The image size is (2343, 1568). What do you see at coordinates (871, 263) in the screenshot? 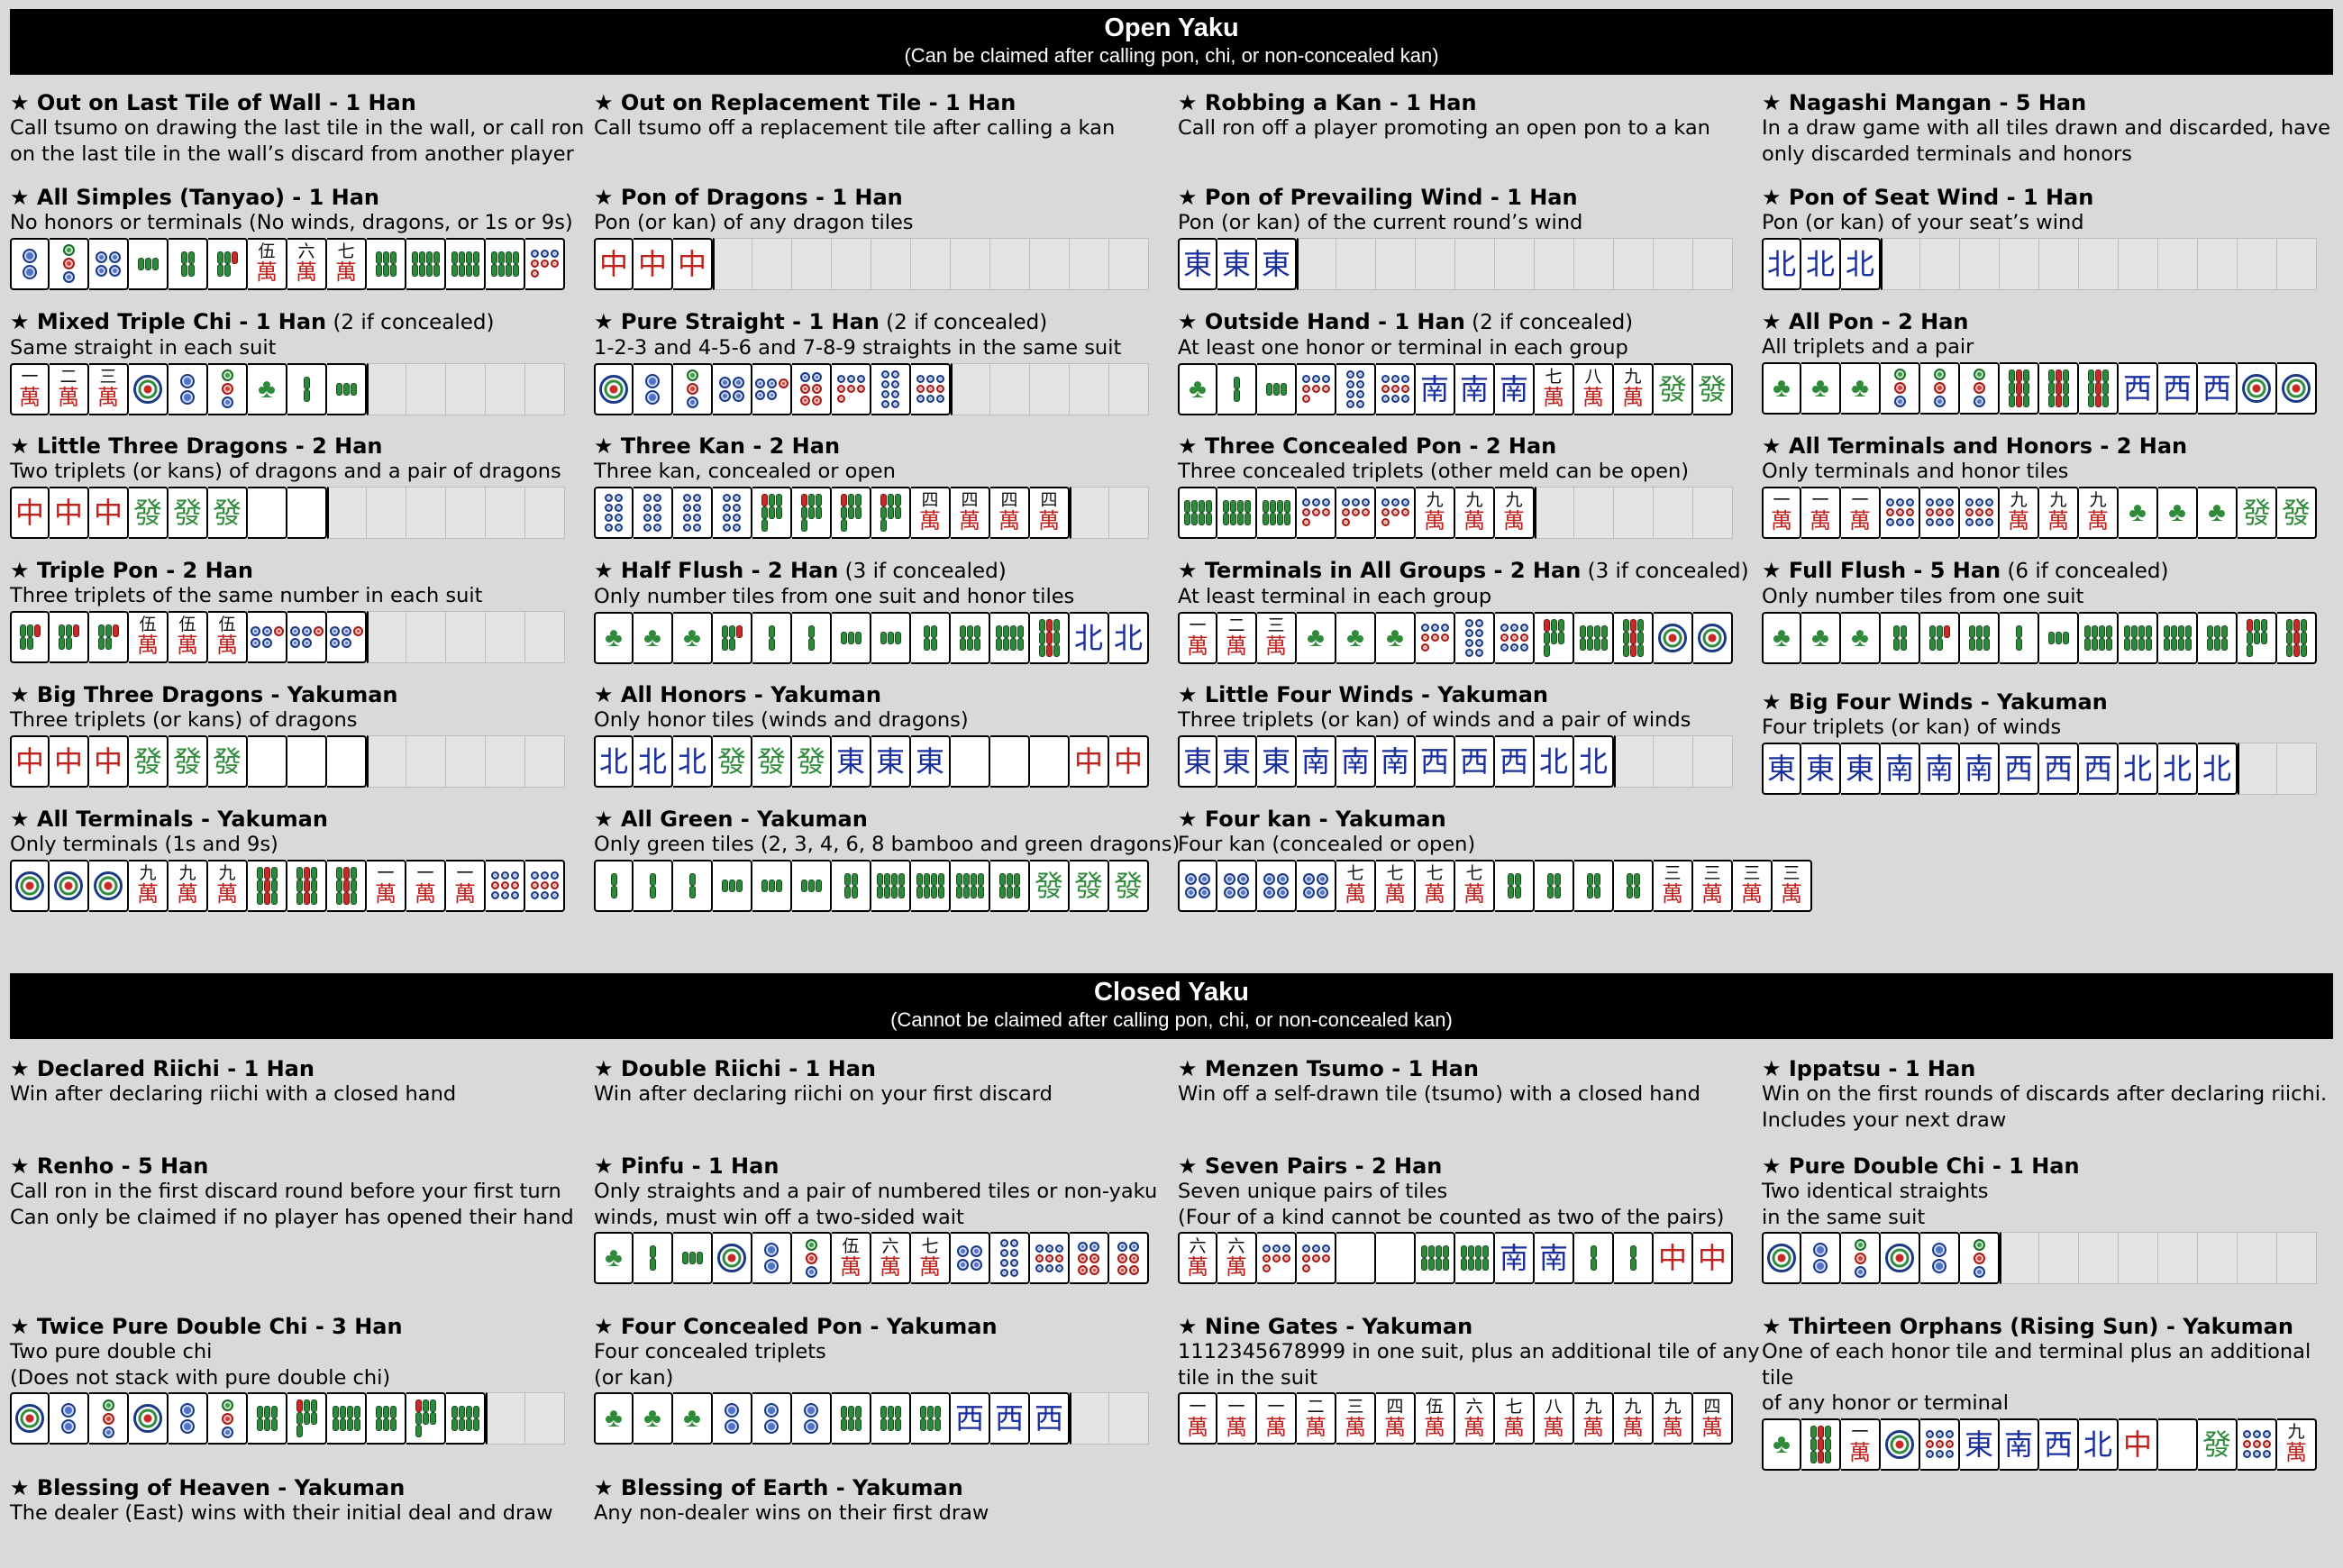
I see `example-hand: 中中中` at bounding box center [871, 263].